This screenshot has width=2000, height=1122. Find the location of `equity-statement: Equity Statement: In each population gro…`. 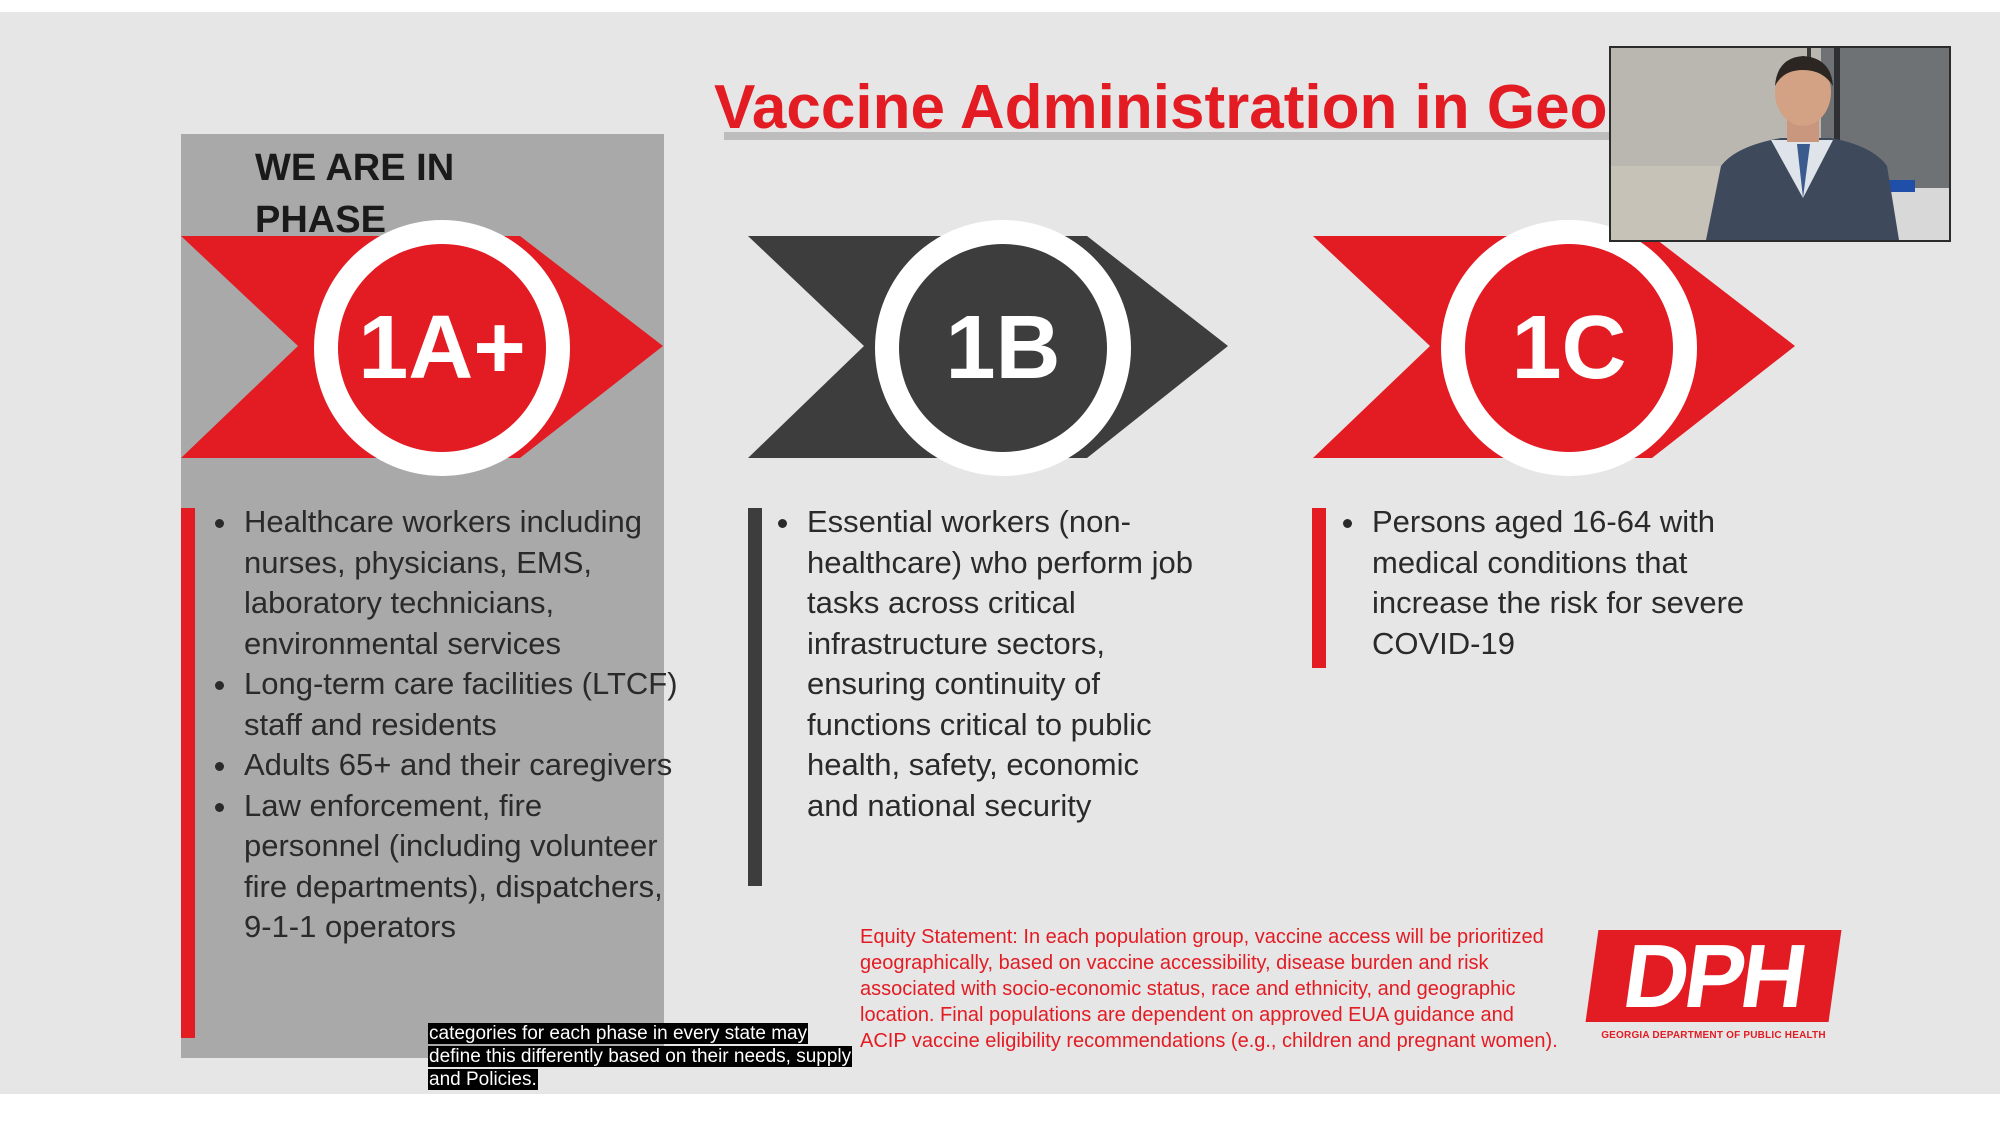

equity-statement: Equity Statement: In each population gro… is located at coordinates (1209, 989).